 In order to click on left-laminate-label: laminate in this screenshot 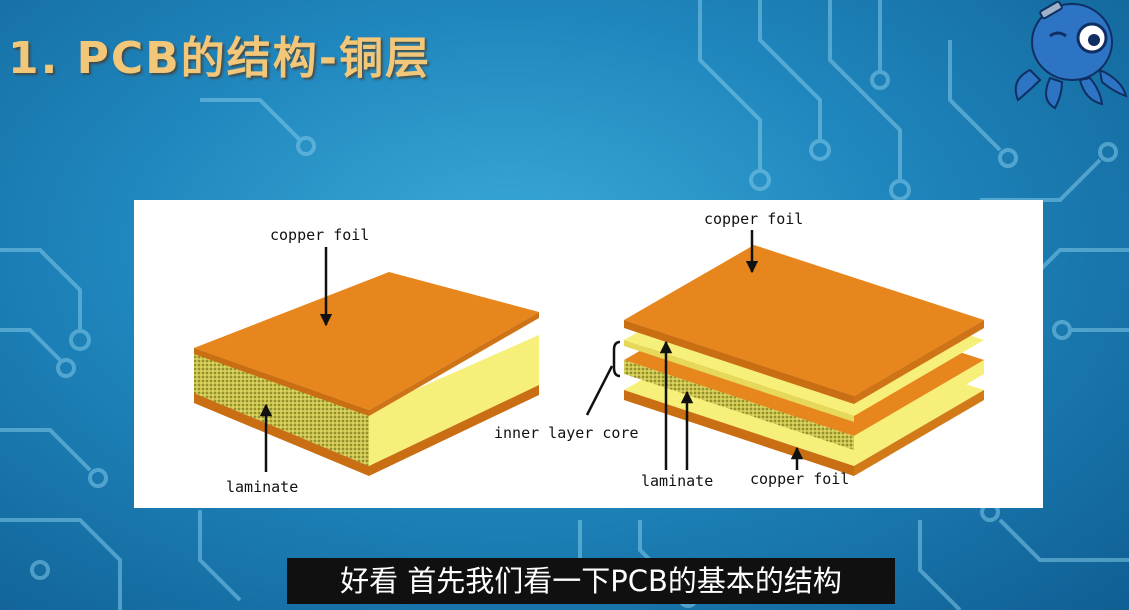, I will do `click(262, 487)`.